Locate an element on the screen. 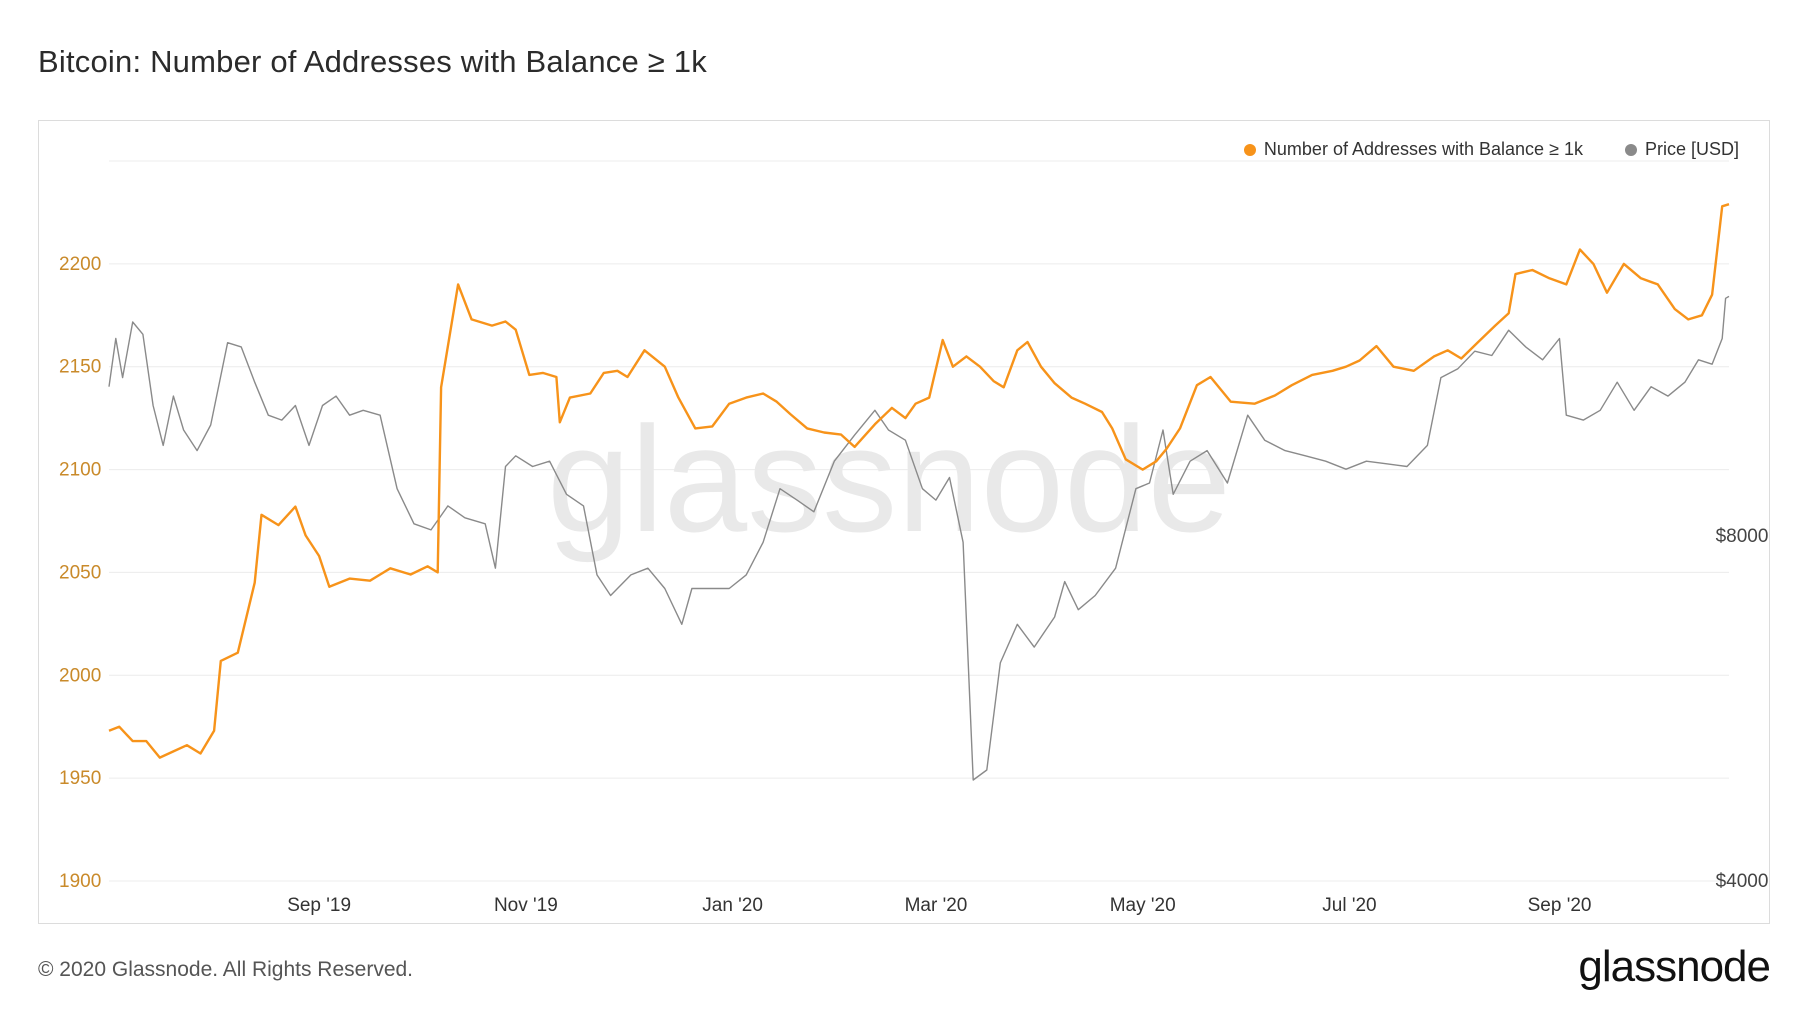 The height and width of the screenshot is (1013, 1800). legend-item-price: Price [USD] is located at coordinates (1681, 149).